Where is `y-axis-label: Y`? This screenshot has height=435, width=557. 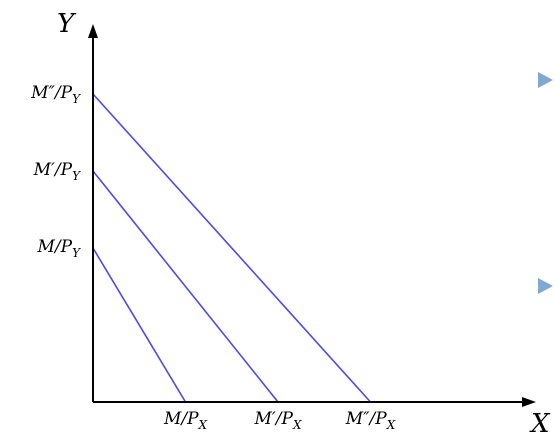 y-axis-label: Y is located at coordinates (67, 24).